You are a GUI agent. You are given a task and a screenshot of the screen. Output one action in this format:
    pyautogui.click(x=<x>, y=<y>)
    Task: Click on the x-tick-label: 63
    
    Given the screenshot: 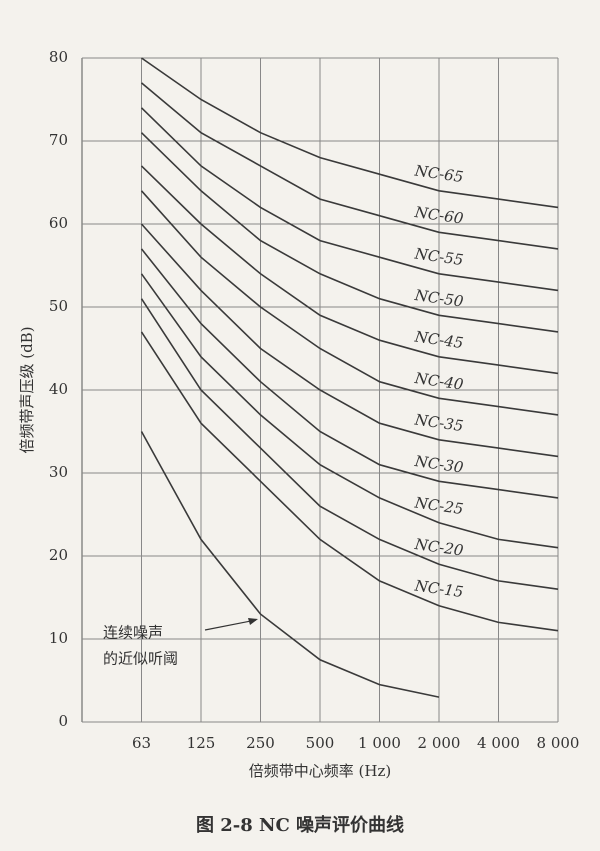 What is the action you would take?
    pyautogui.click(x=141, y=743)
    